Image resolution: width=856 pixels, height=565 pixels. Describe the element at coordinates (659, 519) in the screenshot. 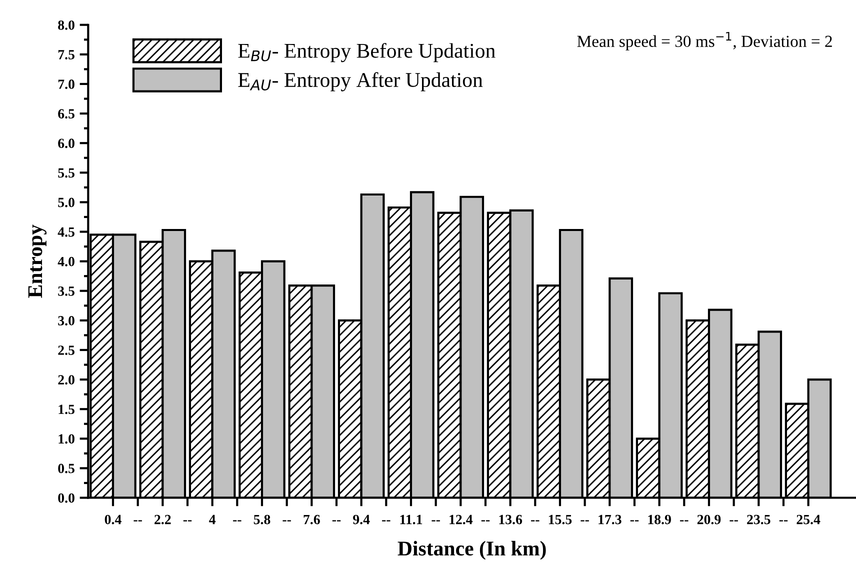

I see `x-tick-label: 18.9` at that location.